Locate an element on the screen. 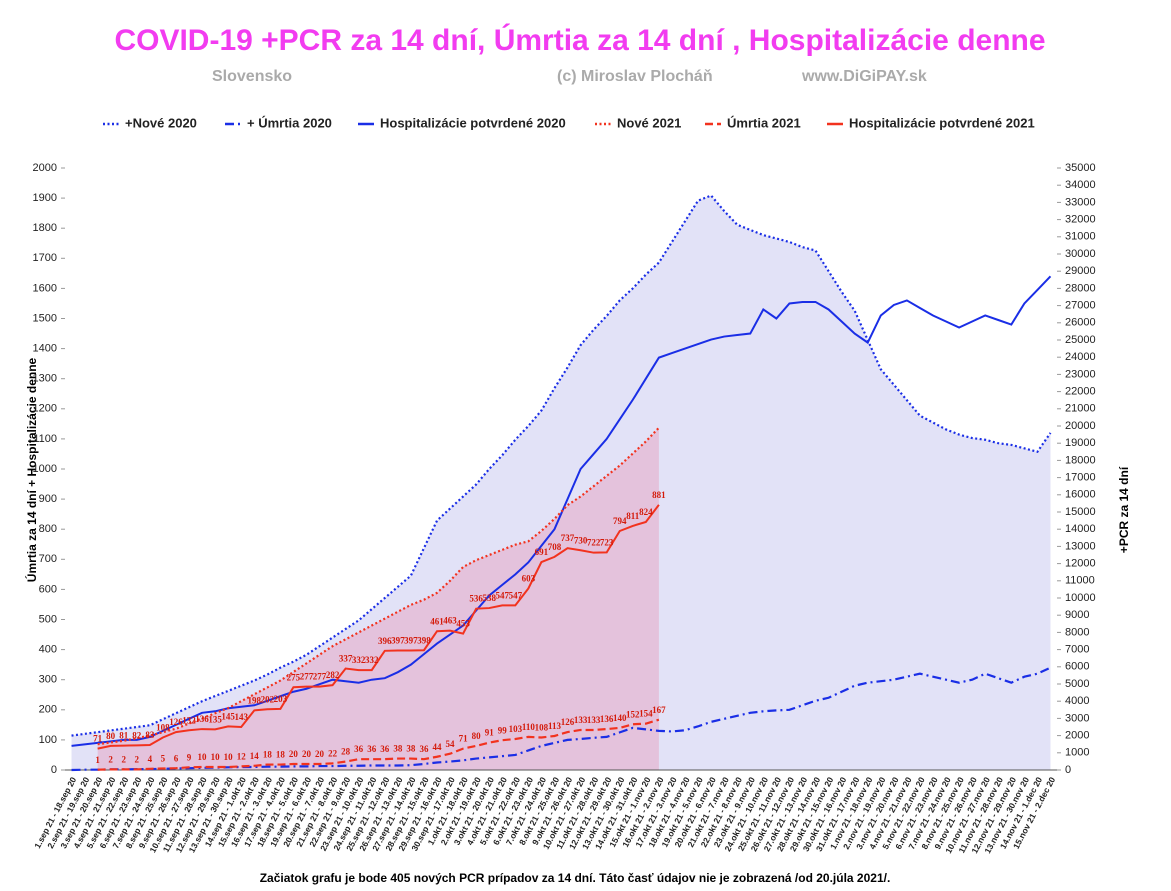  data-label: 81 is located at coordinates (124, 736).